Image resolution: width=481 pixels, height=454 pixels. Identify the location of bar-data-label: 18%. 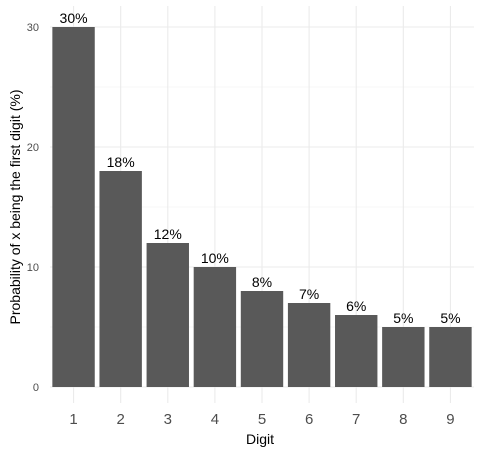
(121, 162).